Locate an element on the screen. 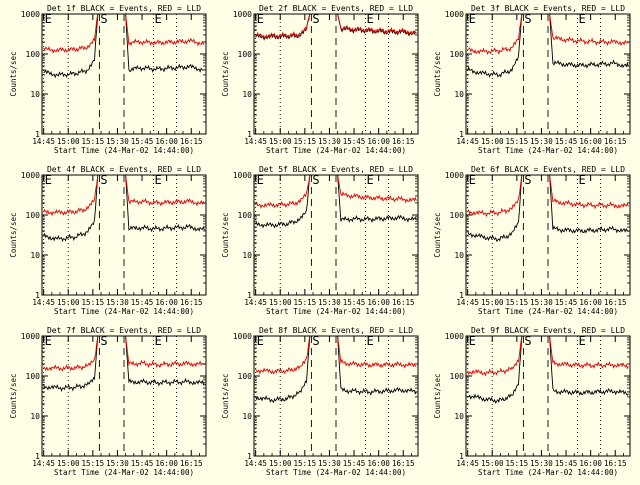  chart-title: Det 5f BLACK = Events, RED = LLD is located at coordinates (336, 169).